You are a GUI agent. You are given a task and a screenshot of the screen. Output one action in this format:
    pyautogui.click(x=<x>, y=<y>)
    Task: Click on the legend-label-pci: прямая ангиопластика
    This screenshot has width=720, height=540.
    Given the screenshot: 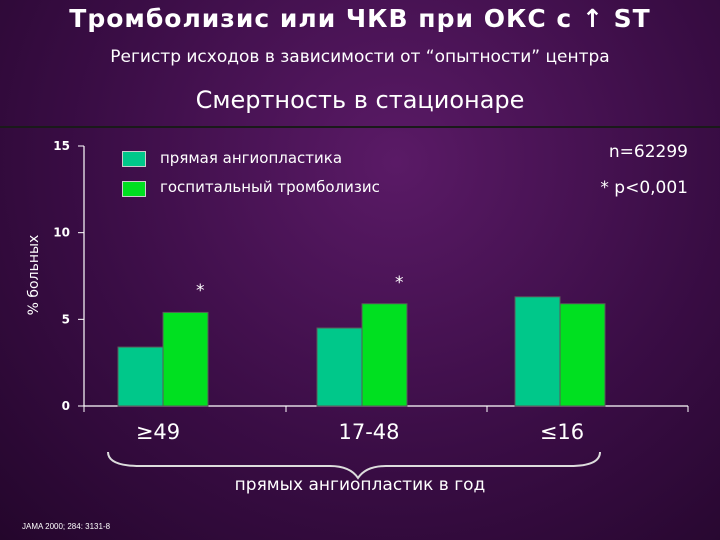 What is the action you would take?
    pyautogui.click(x=251, y=158)
    